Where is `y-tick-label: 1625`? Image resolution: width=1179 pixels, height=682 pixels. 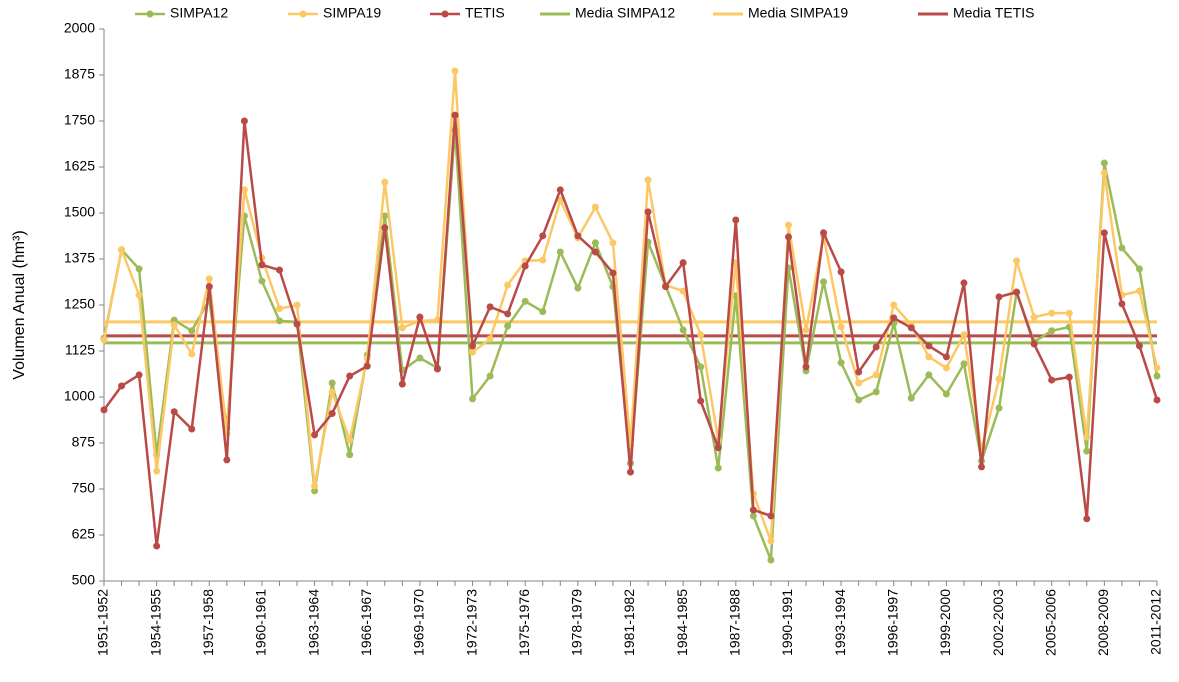
y-tick-label: 1625 is located at coordinates (79, 166).